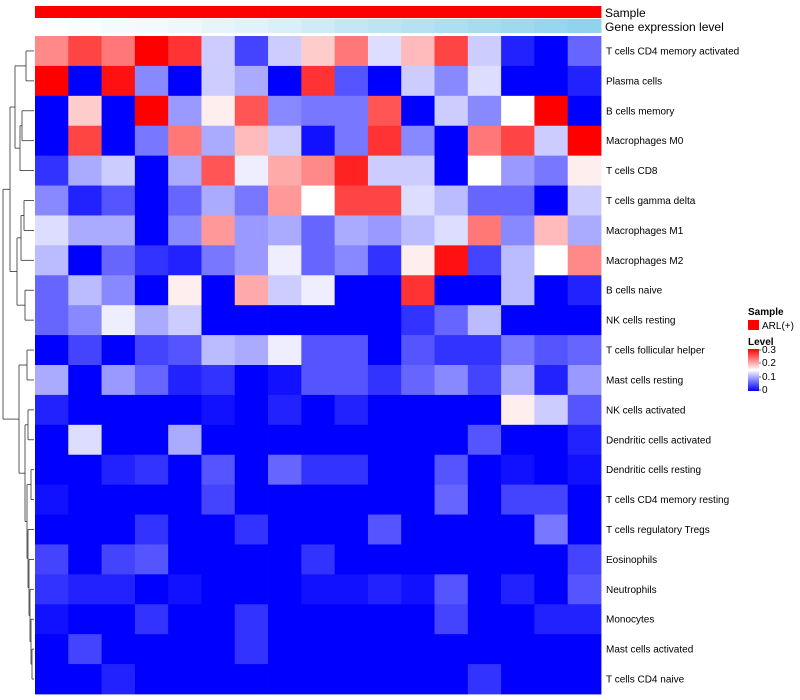 The image size is (800, 700). I want to click on annotation-title-expression: Gene expression level, so click(664, 27).